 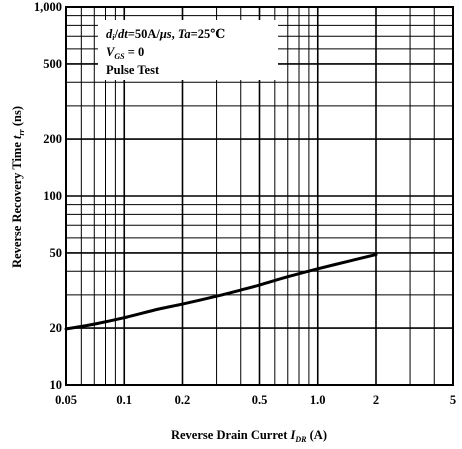 I want to click on x-tick-label: 0.1, so click(x=124, y=400).